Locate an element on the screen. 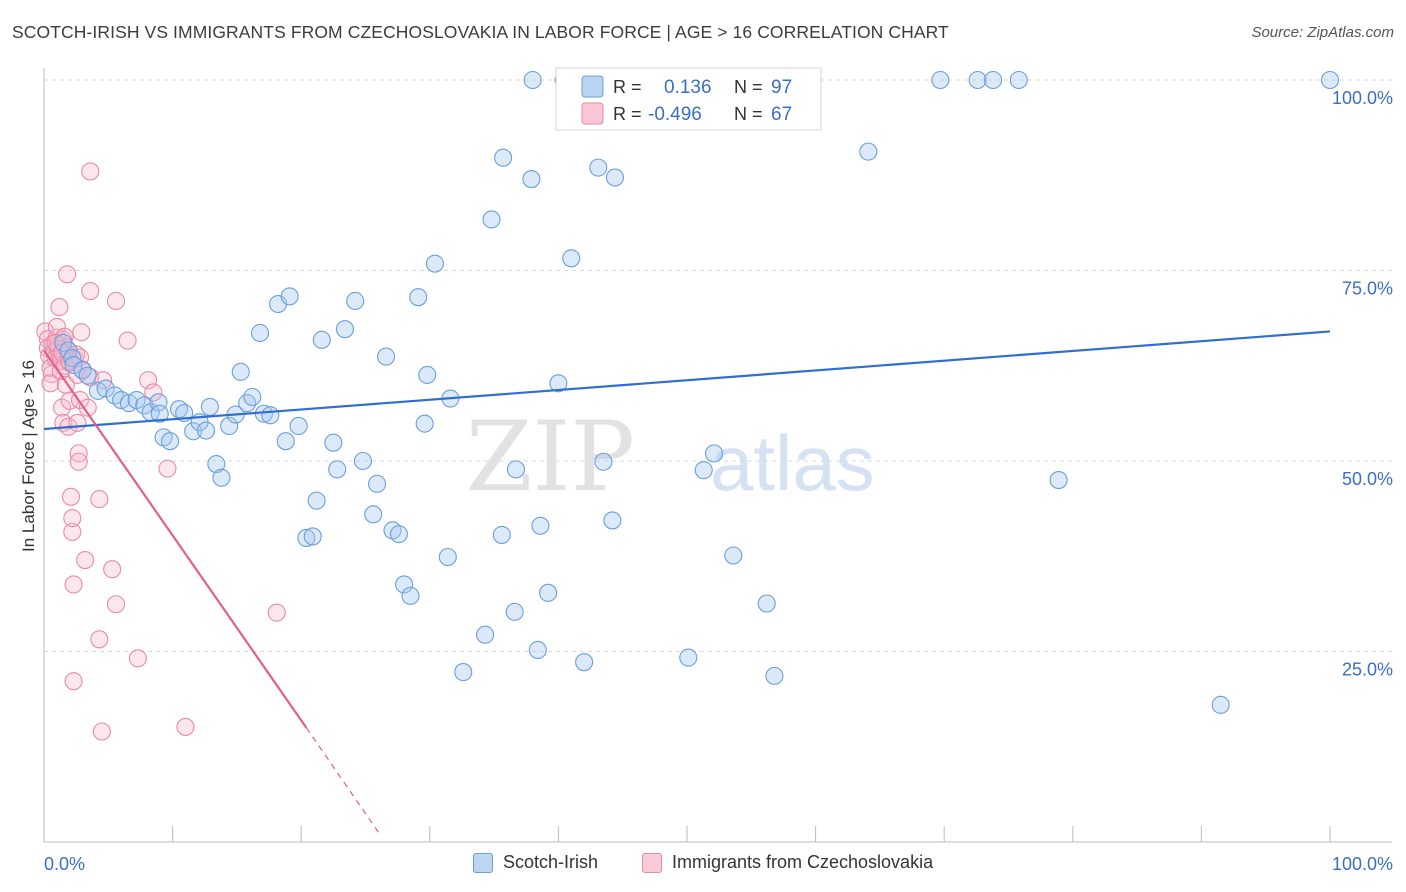 This screenshot has width=1406, height=892. legend-item-scotch-irish: Scotch-Irish is located at coordinates (535, 862).